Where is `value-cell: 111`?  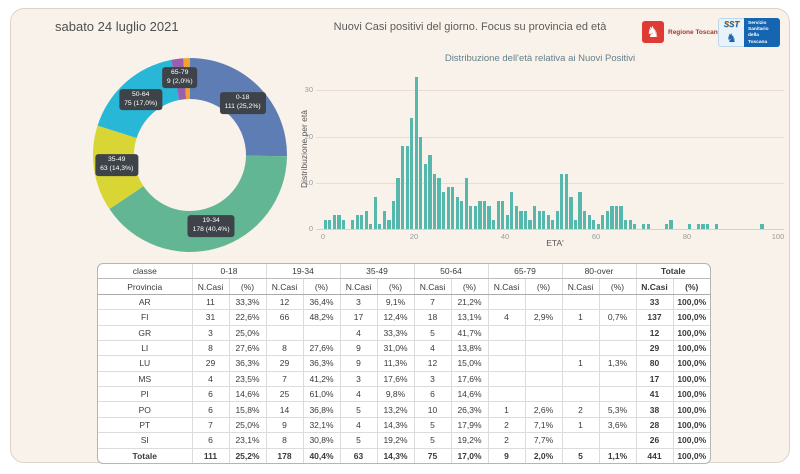 value-cell: 111 is located at coordinates (211, 455).